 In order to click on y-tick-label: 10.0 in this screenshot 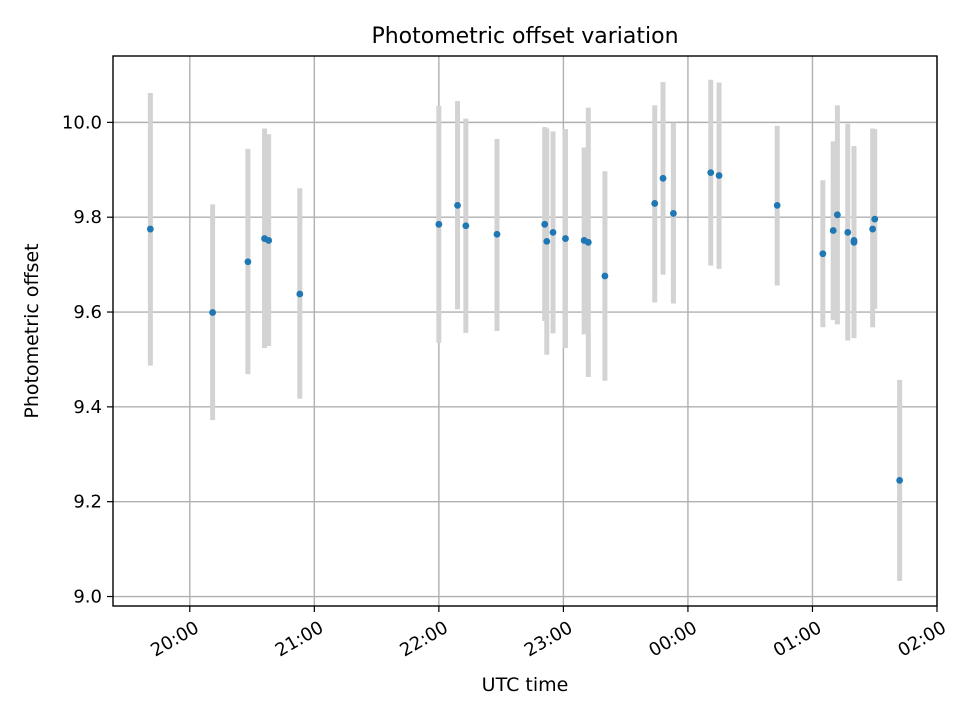, I will do `click(82, 122)`.